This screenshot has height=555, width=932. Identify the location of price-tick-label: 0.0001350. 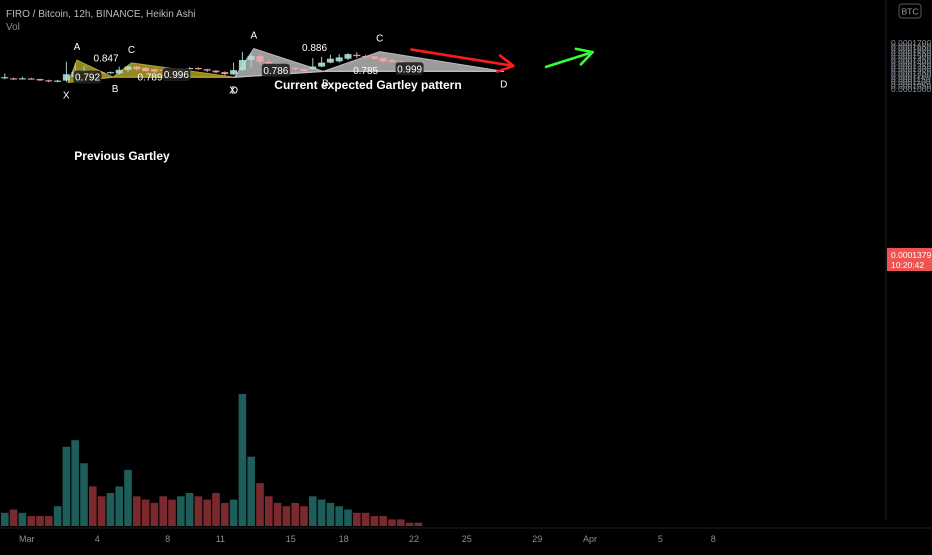
(911, 66).